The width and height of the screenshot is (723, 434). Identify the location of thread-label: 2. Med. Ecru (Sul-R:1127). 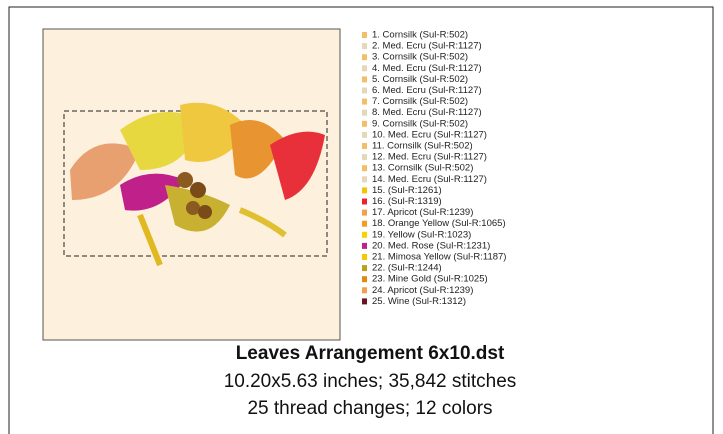
(427, 46).